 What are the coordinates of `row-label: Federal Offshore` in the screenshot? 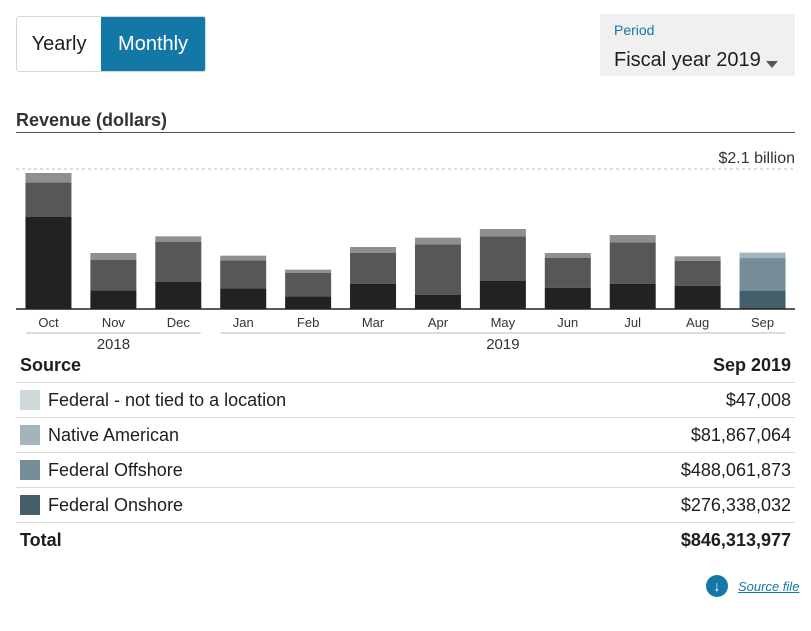 It's located at (115, 469).